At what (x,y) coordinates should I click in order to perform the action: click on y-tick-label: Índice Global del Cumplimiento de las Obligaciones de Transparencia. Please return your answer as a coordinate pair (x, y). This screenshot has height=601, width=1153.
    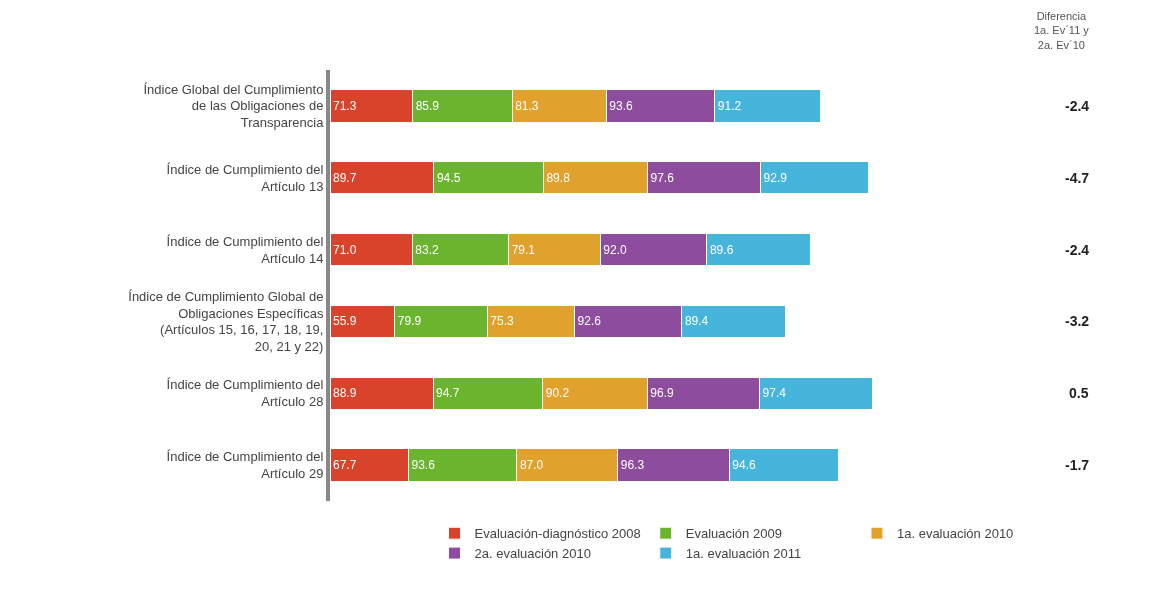
    Looking at the image, I should click on (234, 106).